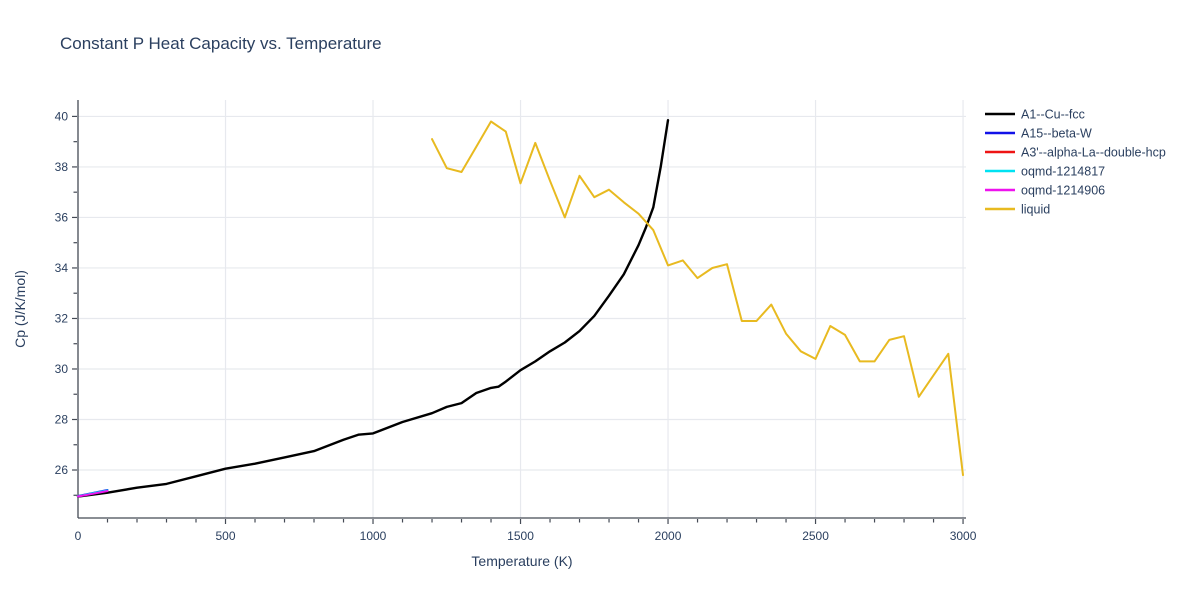 This screenshot has height=600, width=1200. I want to click on x-tick-label: 3000, so click(963, 536).